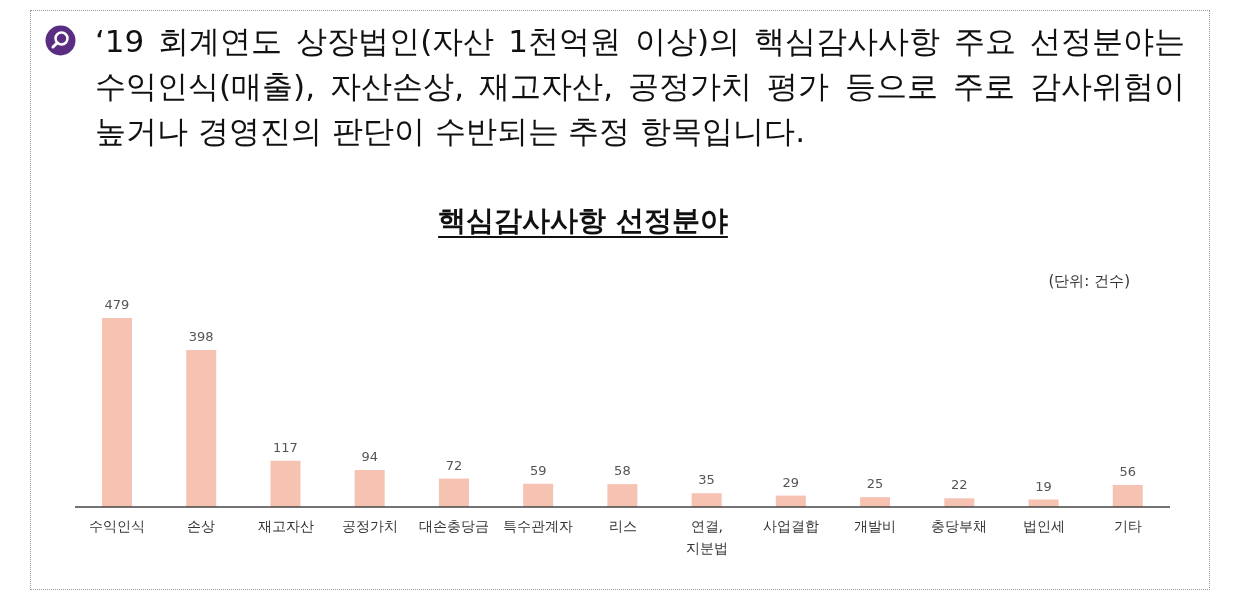 The width and height of the screenshot is (1234, 603). What do you see at coordinates (1043, 526) in the screenshot?
I see `x-tick-label: 법인세` at bounding box center [1043, 526].